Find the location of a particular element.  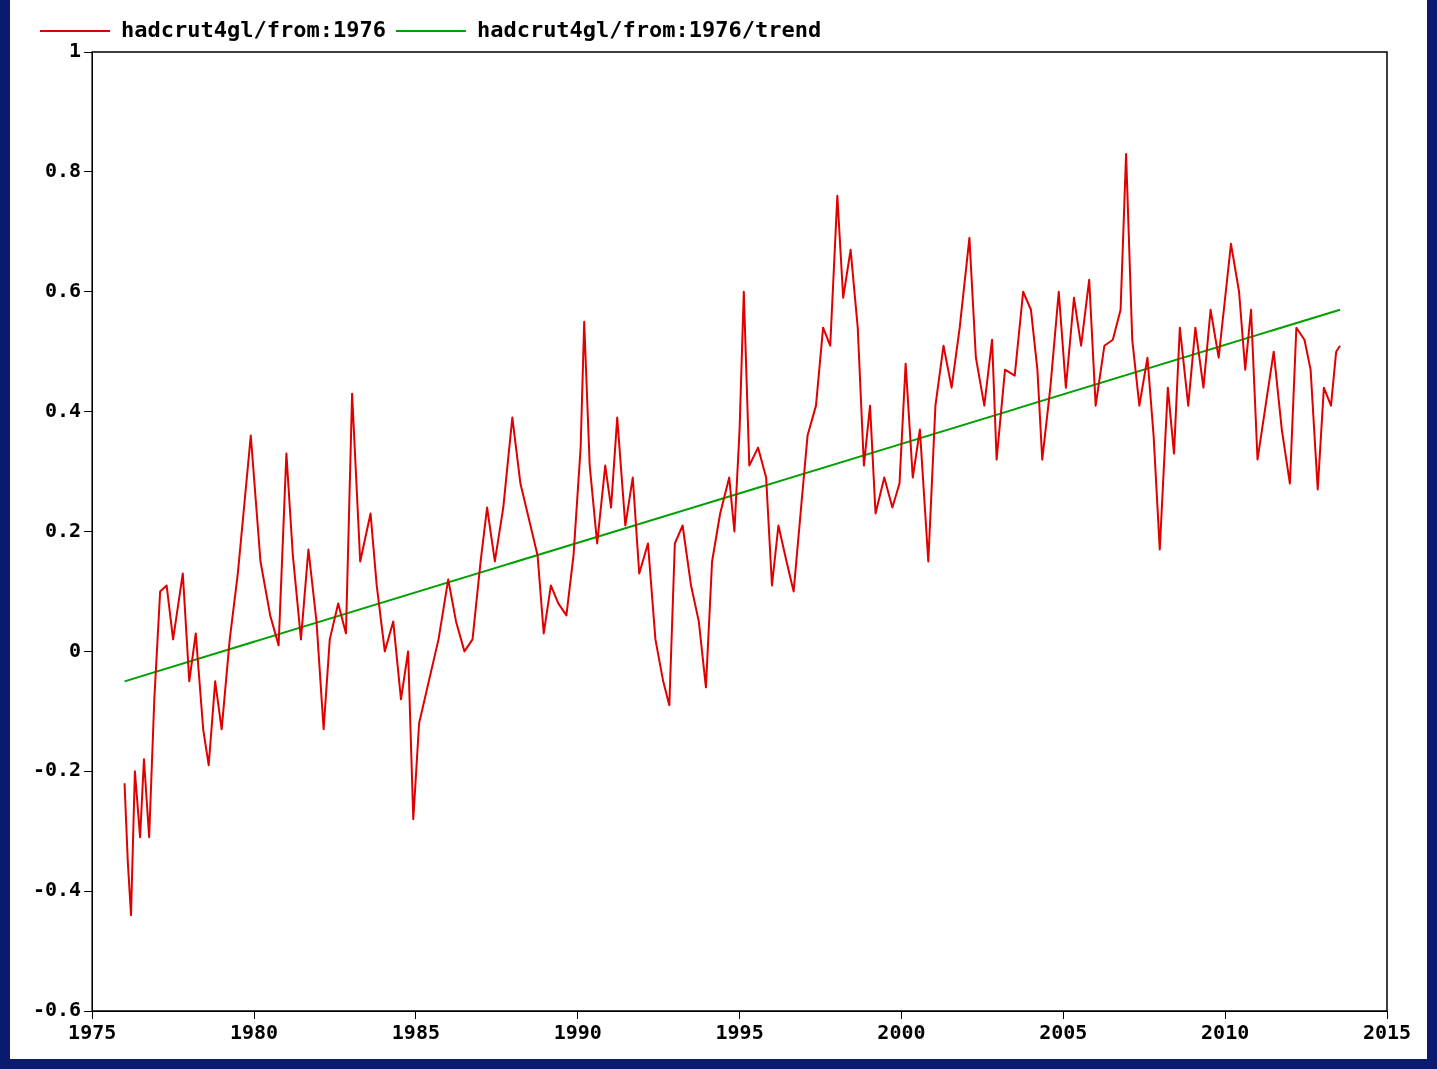

x-tick-label: 2000 is located at coordinates (901, 1032).